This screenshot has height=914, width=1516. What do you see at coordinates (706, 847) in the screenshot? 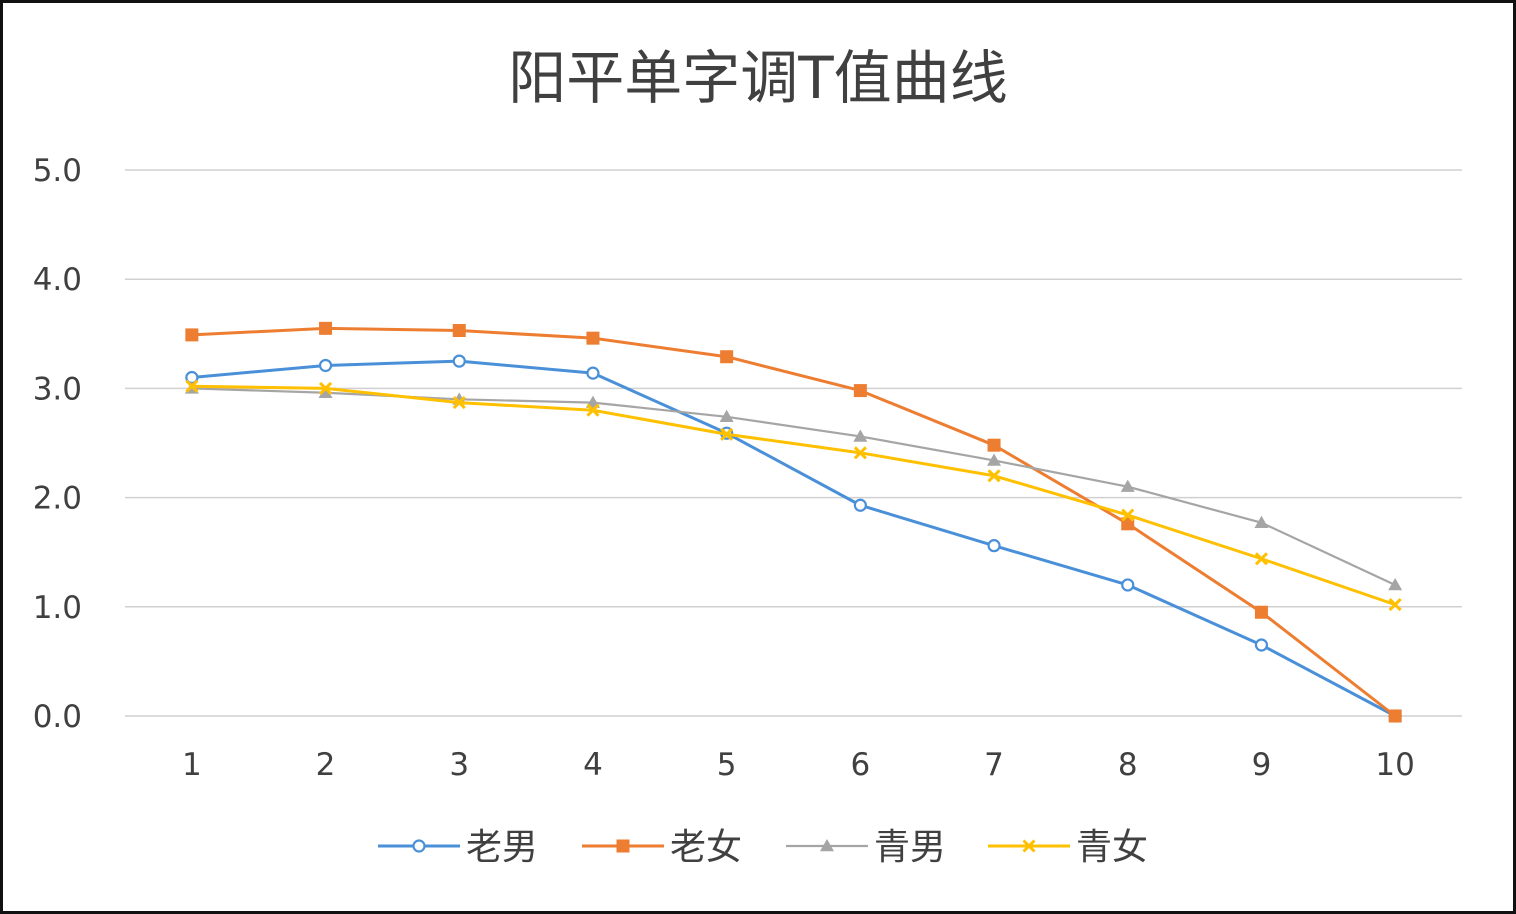
I see `legend-label: 老女` at bounding box center [706, 847].